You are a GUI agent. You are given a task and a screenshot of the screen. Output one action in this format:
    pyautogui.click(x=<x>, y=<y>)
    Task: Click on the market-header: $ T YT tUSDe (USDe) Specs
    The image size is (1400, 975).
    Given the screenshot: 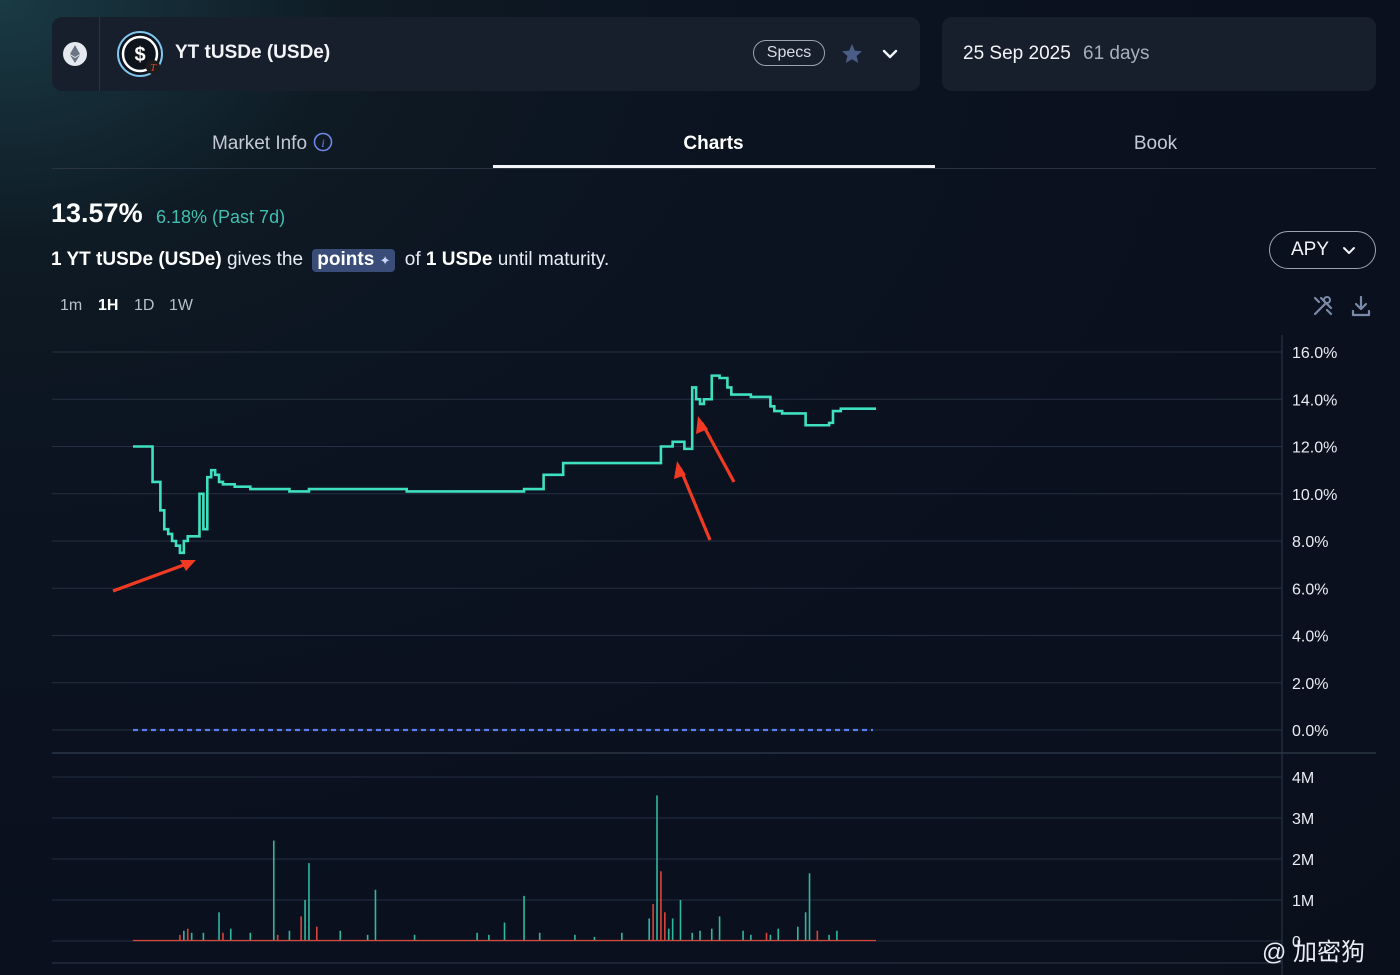 What is the action you would take?
    pyautogui.click(x=486, y=54)
    